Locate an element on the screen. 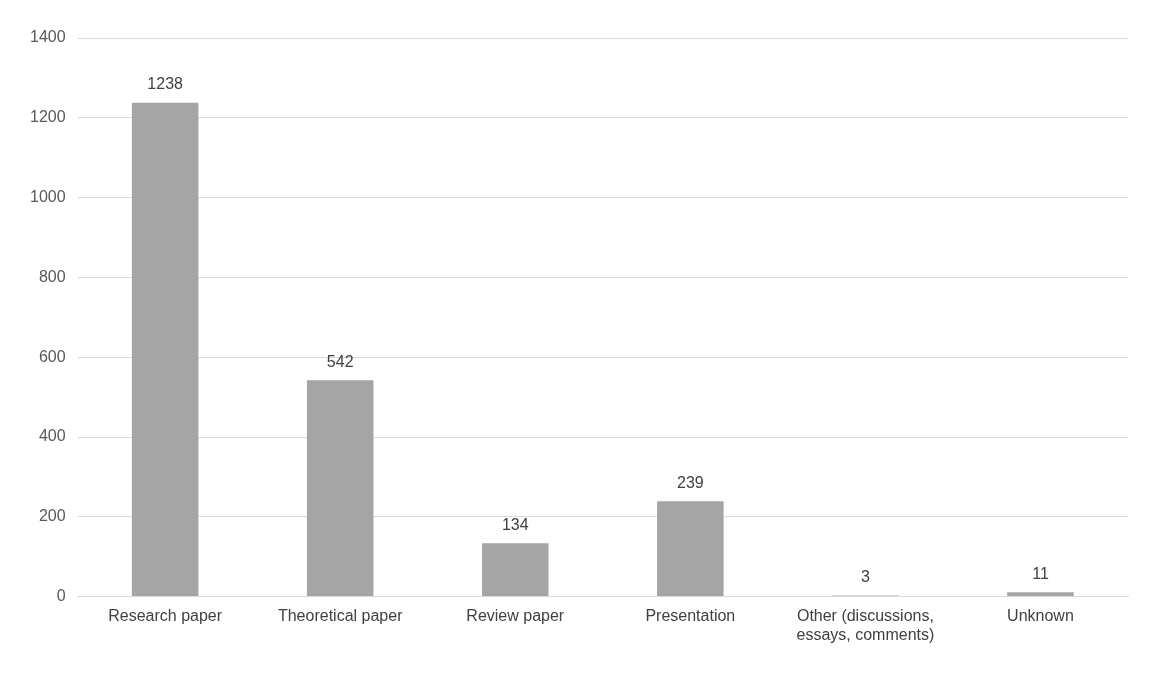  data-label: 239 is located at coordinates (690, 482).